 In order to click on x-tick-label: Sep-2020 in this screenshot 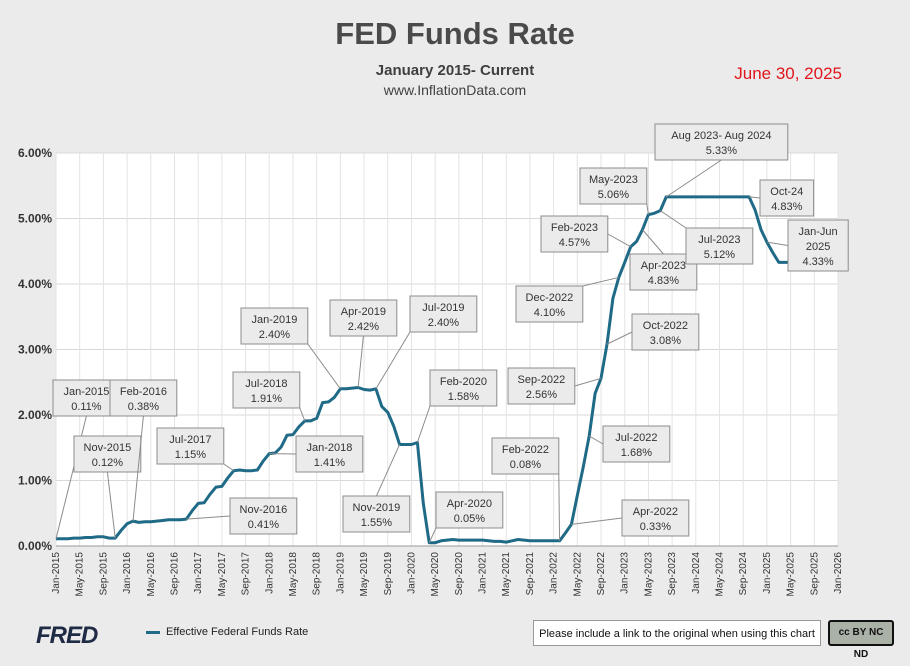, I will do `click(459, 574)`.